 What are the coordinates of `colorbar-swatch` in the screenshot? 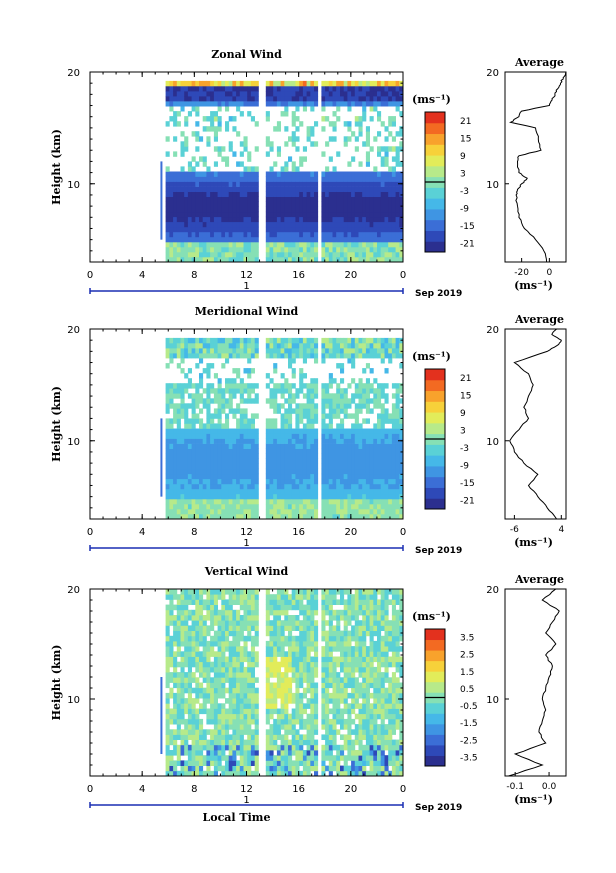 It's located at (435, 193).